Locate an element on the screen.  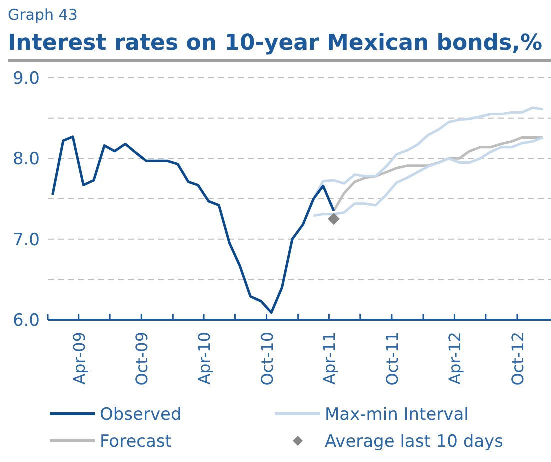
legend-label: Max-min Interval is located at coordinates (397, 415).